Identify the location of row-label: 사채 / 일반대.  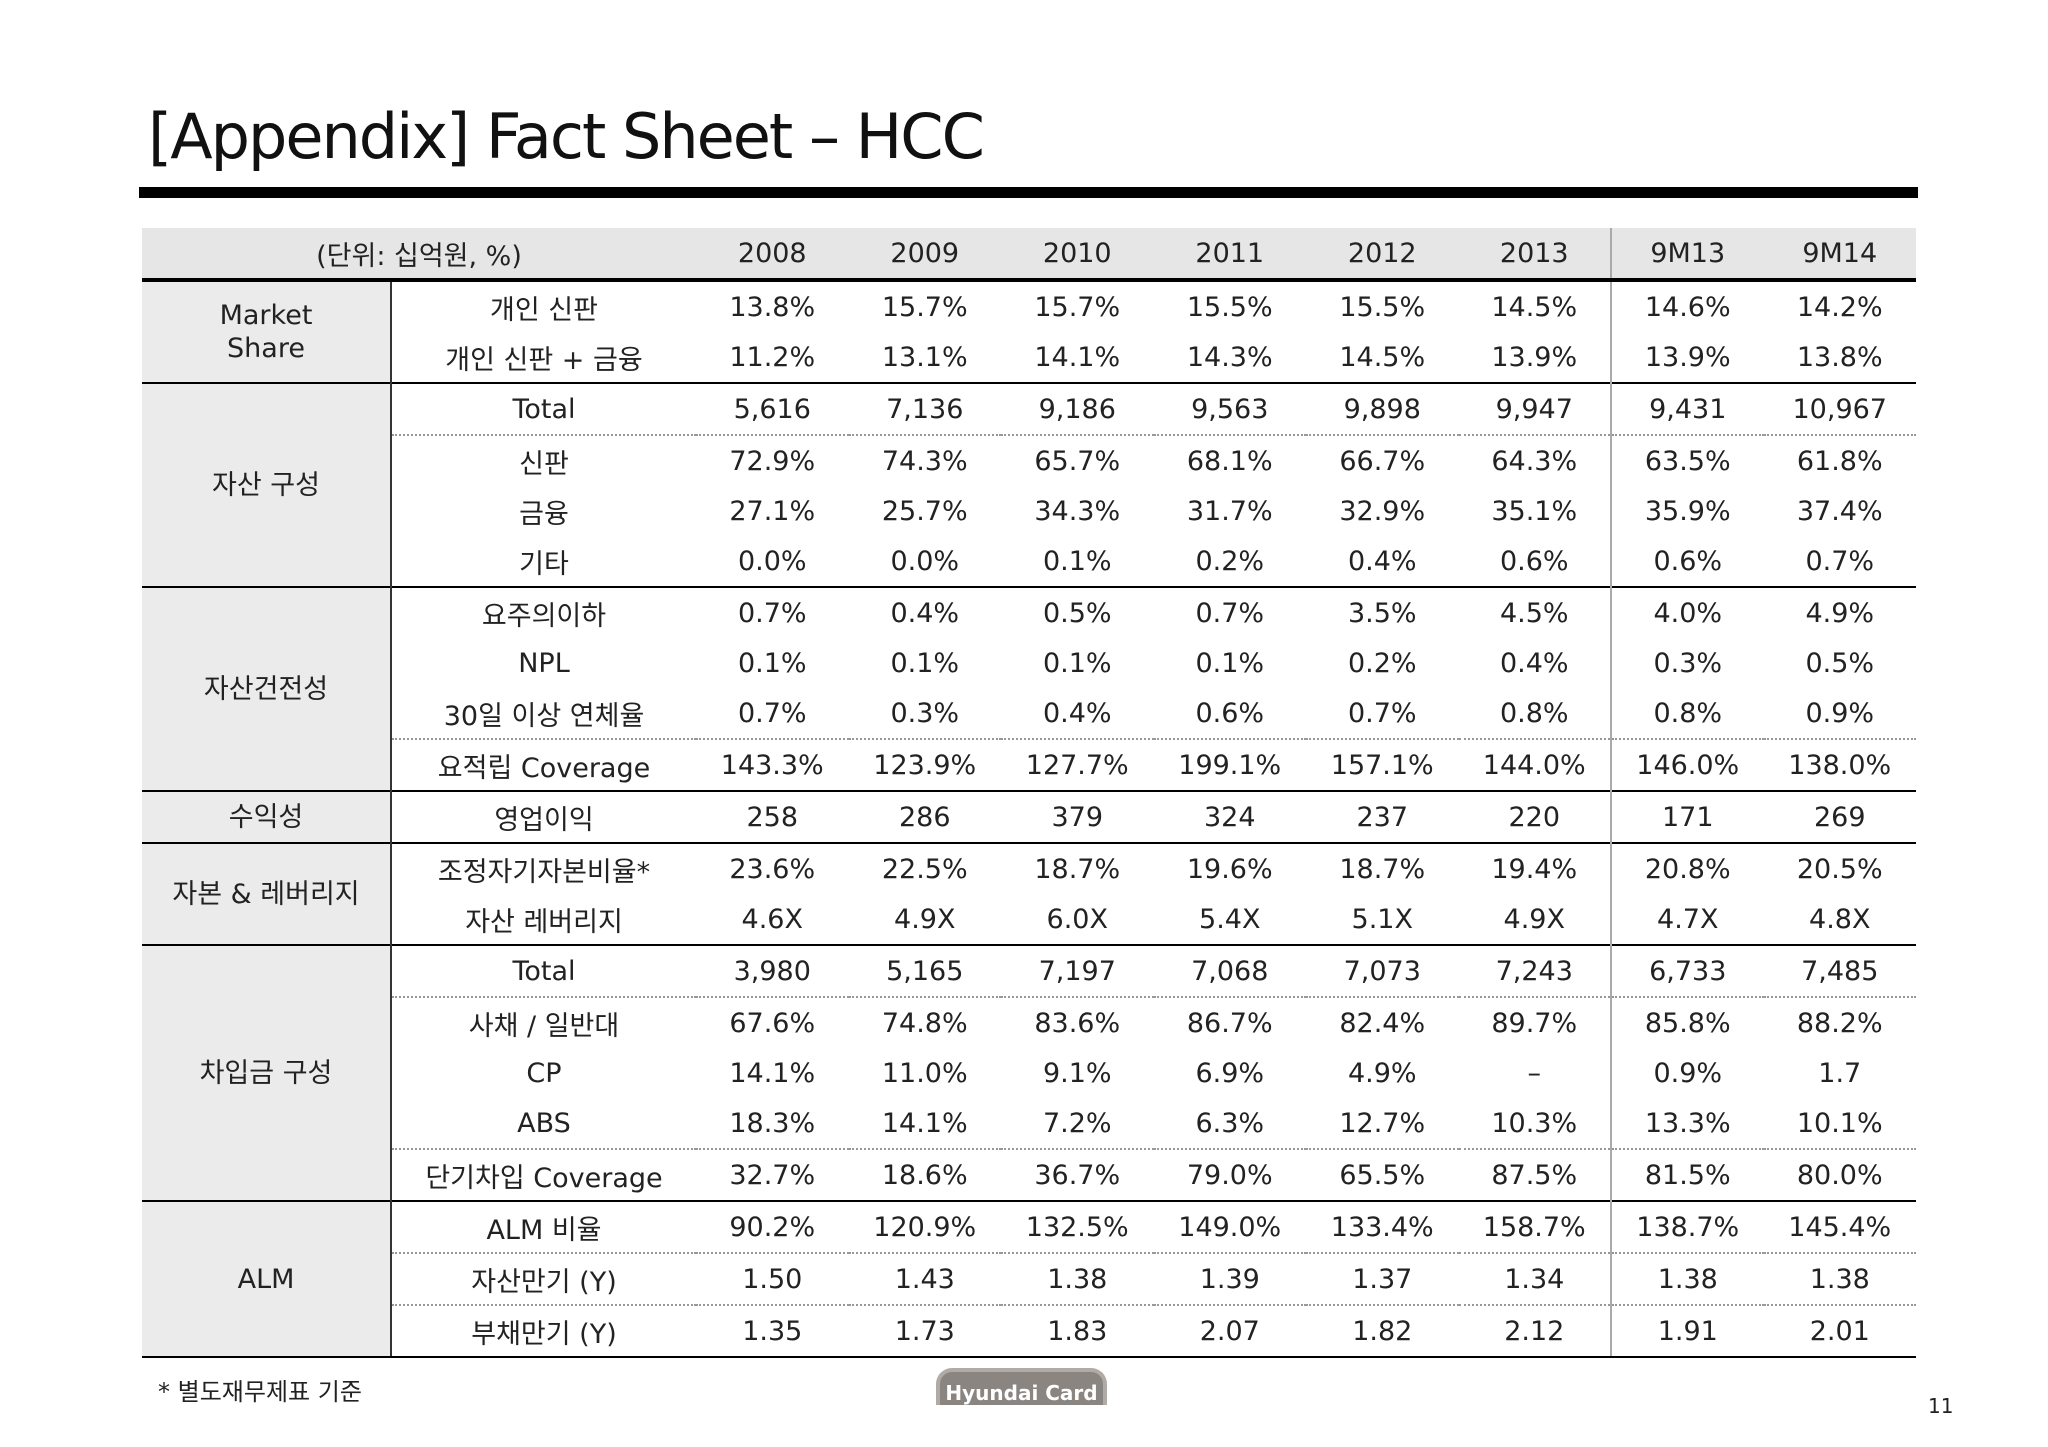
(543, 1022).